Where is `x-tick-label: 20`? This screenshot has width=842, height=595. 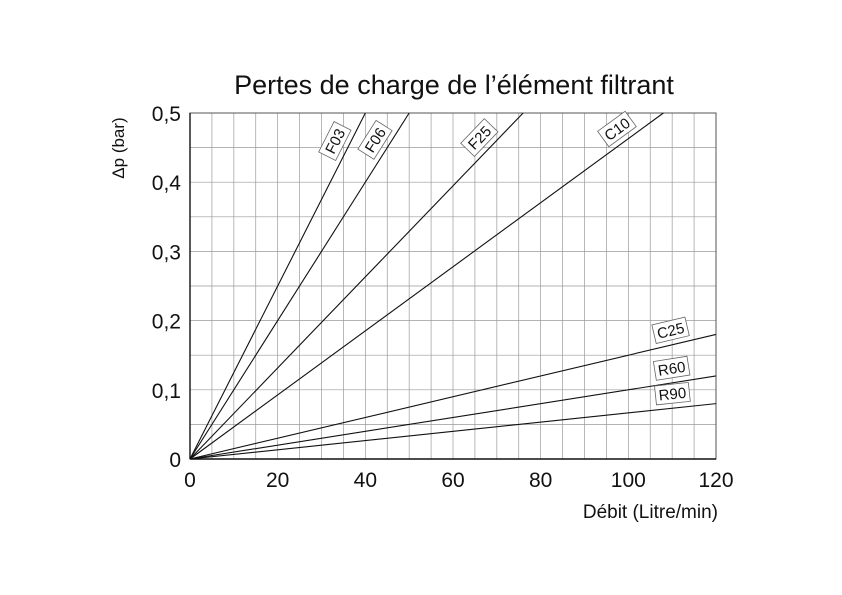
x-tick-label: 20 is located at coordinates (277, 480).